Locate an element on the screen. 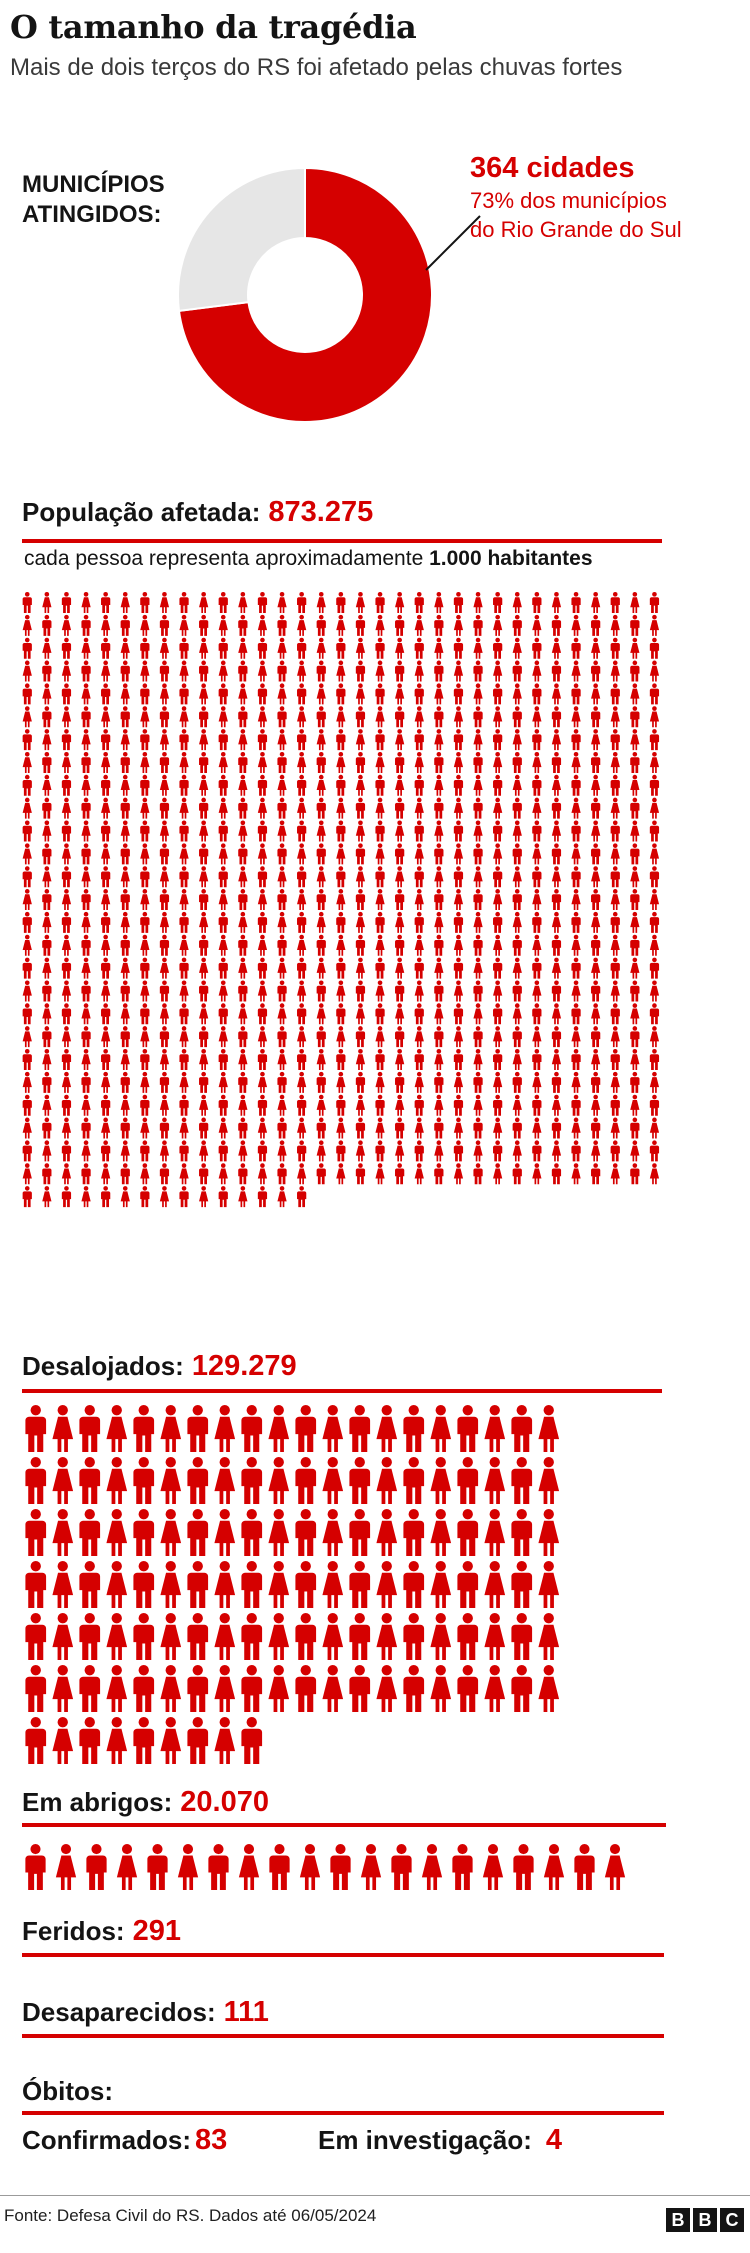 The width and height of the screenshot is (750, 2253). abrigos-value: 20.070 is located at coordinates (224, 1802).